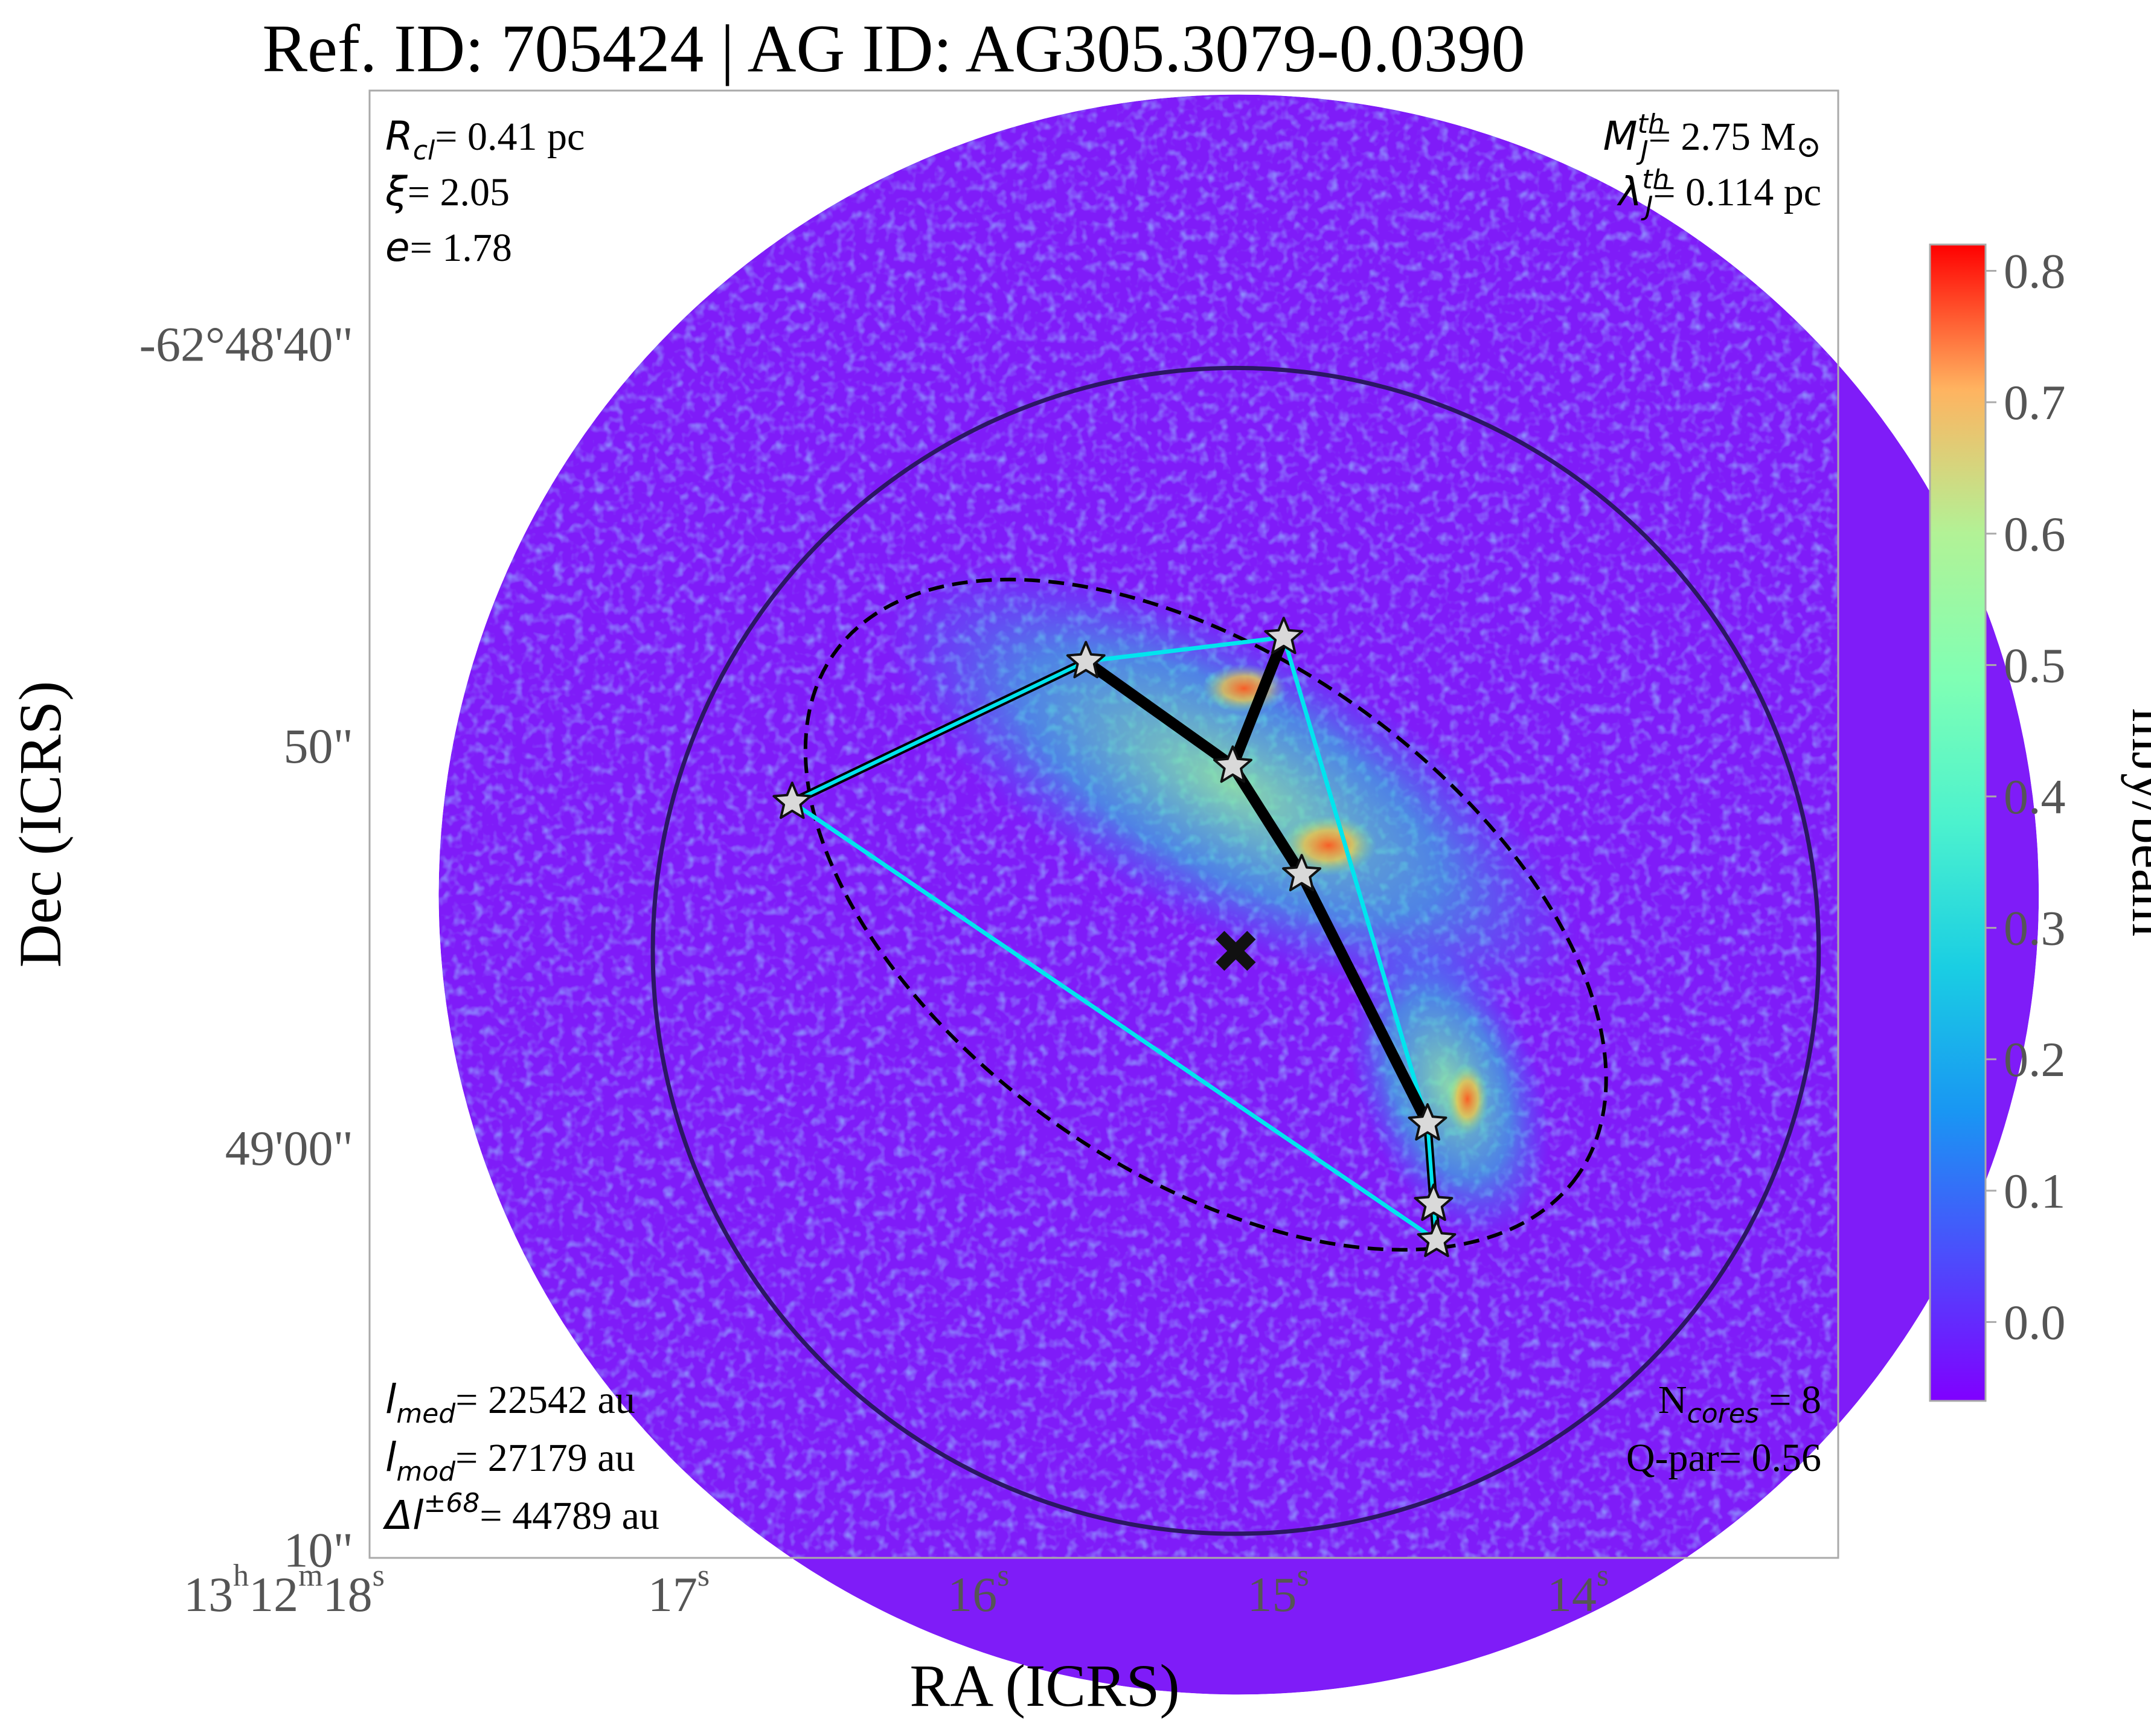 The image size is (2151, 1736). I want to click on colorbar-label: mJy/beam, so click(2136, 822).